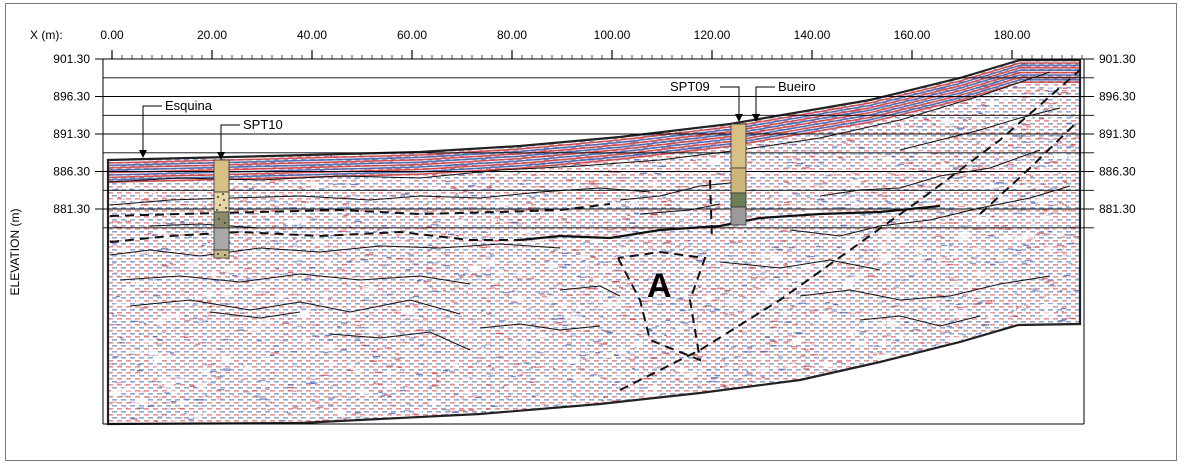 This screenshot has height=466, width=1183. I want to click on spt10-layer-silt, so click(221, 220).